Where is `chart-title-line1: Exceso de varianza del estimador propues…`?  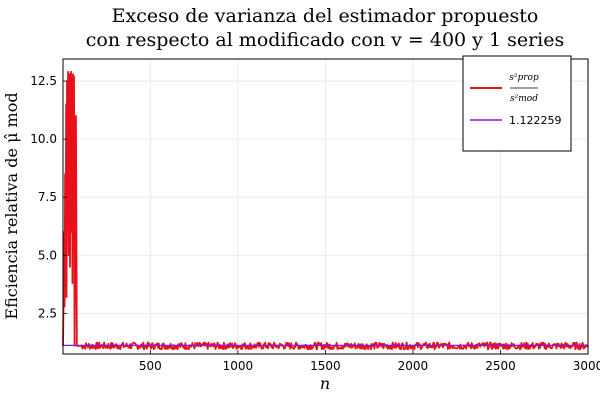
chart-title-line1: Exceso de varianza del estimador propues… is located at coordinates (325, 16).